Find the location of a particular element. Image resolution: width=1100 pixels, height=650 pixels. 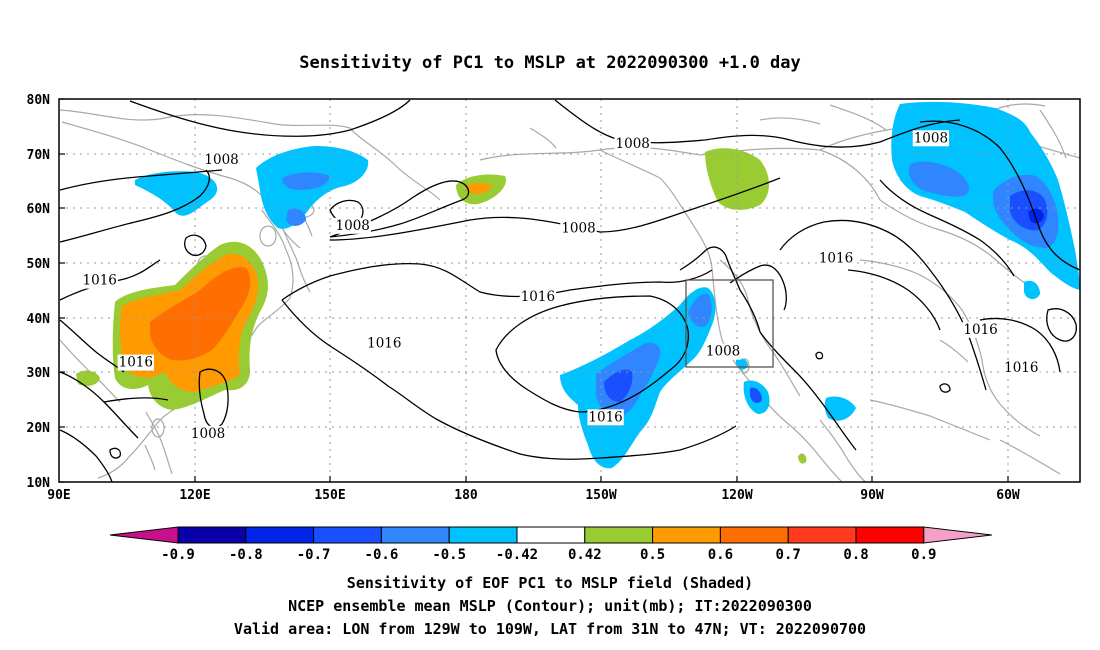

colorbar-label: -0.8 is located at coordinates (246, 555).